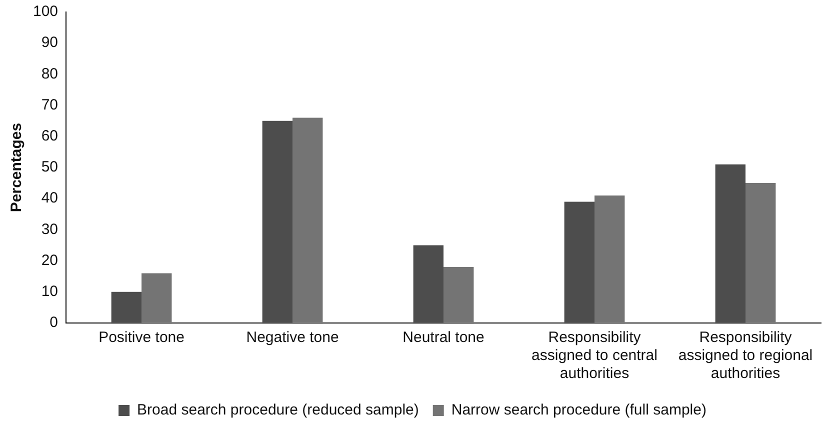  I want to click on y-tick-label: 0, so click(54, 323).